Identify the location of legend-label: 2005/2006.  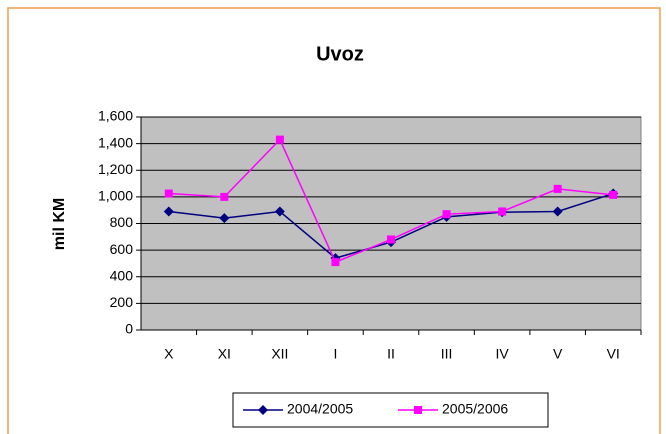
(475, 409).